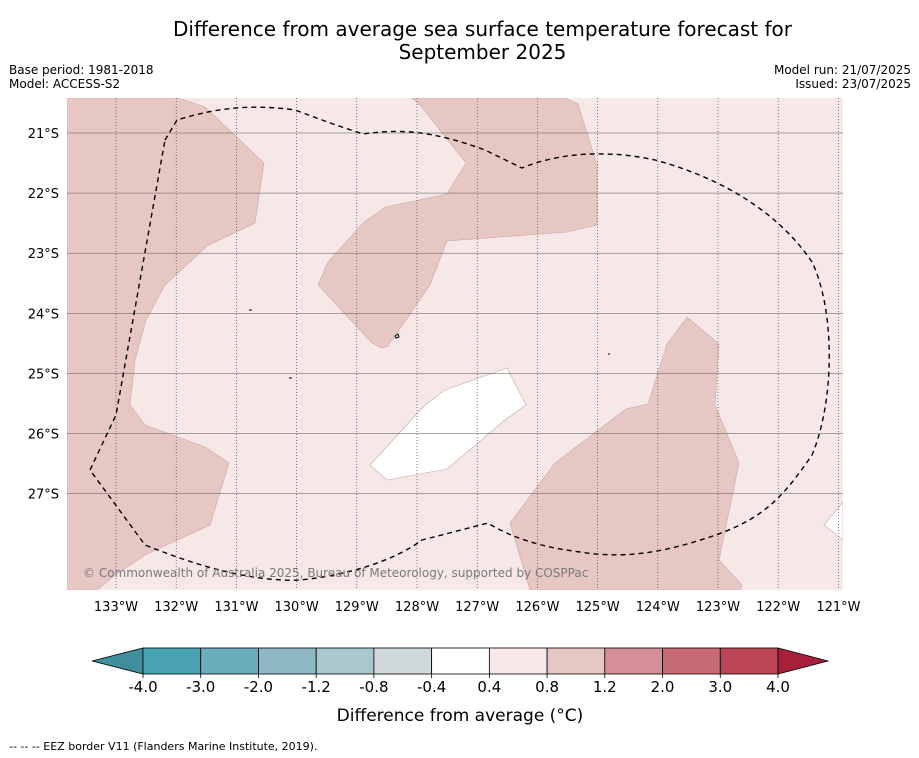 This screenshot has height=758, width=919. I want to click on lon-tick-label: 133°W, so click(116, 607).